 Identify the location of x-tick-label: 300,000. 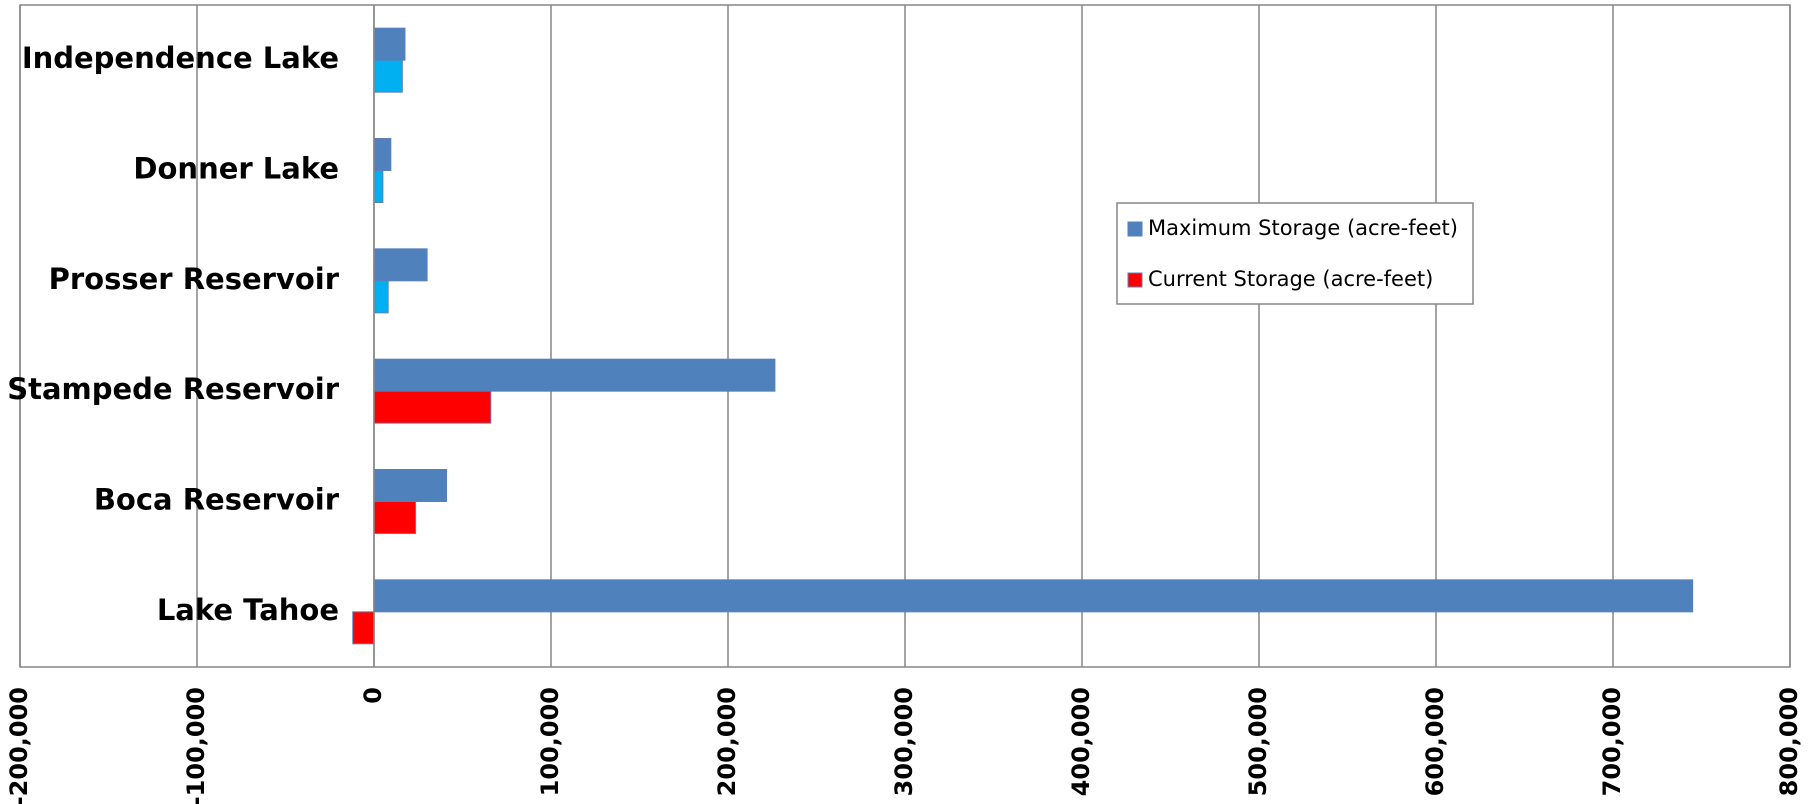
(904, 741).